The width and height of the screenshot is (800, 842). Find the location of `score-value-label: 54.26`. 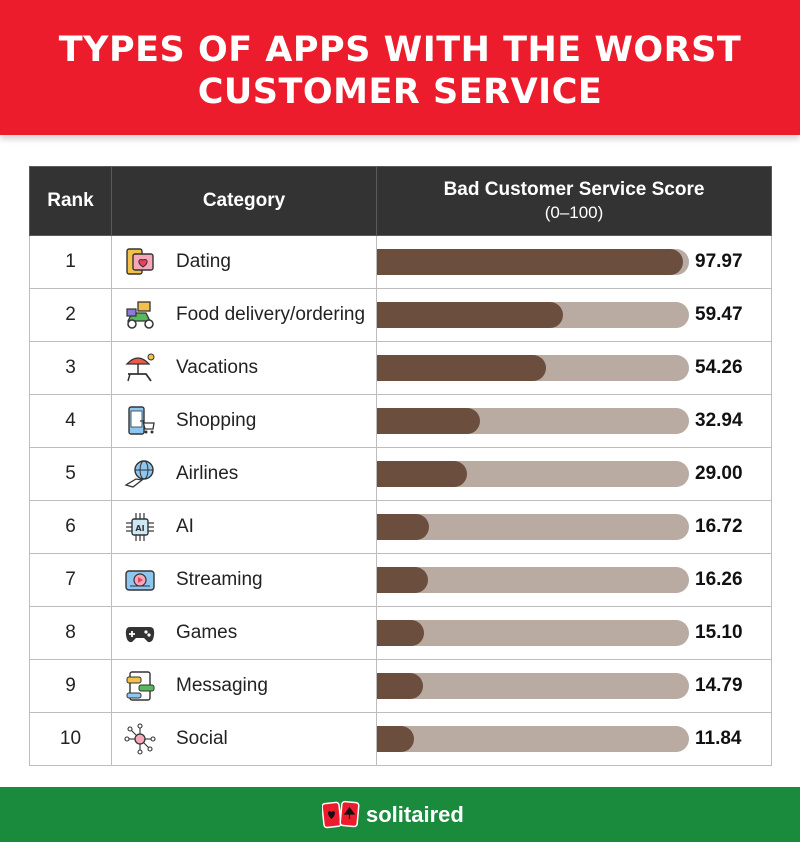

score-value-label: 54.26 is located at coordinates (719, 367).